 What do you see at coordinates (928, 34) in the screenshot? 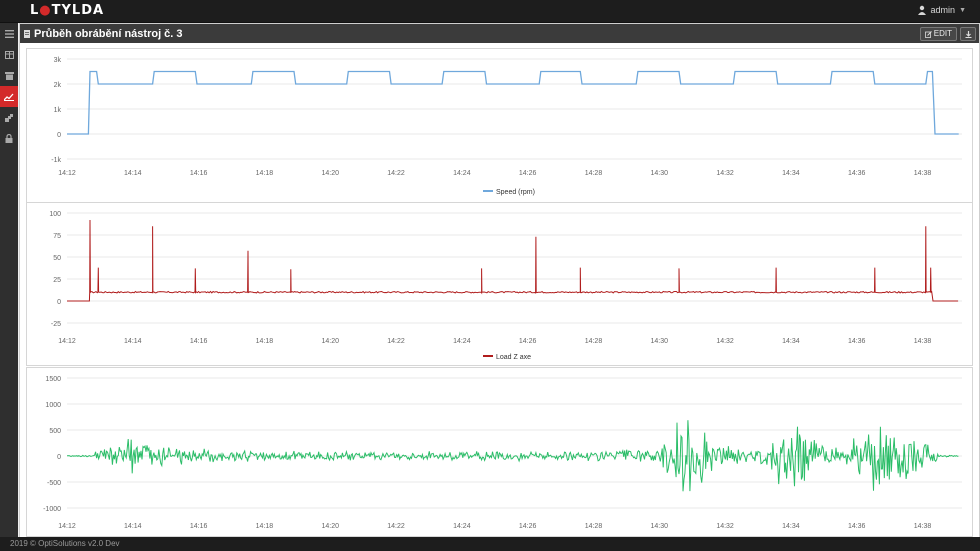
I see `edit-icon` at bounding box center [928, 34].